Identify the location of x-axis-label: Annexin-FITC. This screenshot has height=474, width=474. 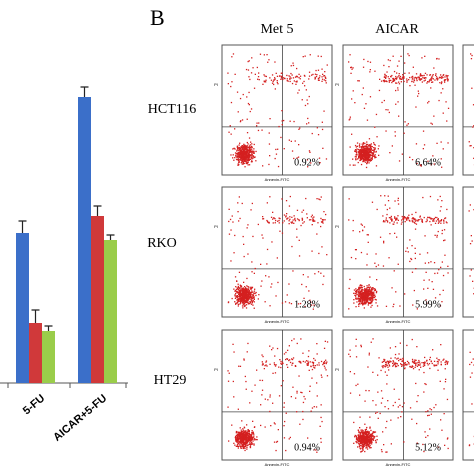
(277, 179).